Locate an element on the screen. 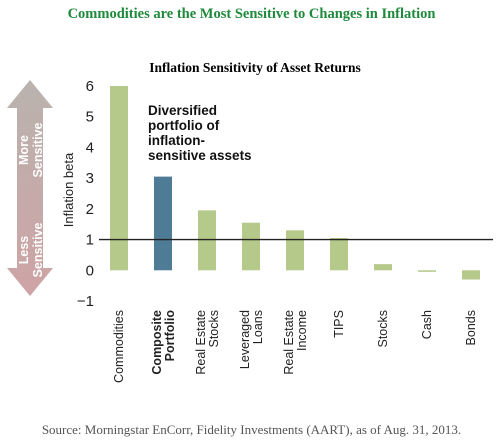 The width and height of the screenshot is (503, 447). y-tick-label: 1 is located at coordinates (90, 240).